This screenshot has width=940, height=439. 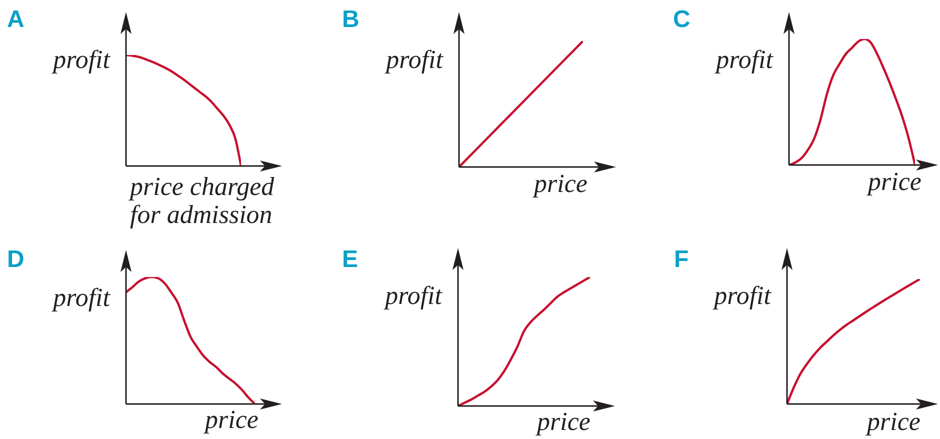 What do you see at coordinates (681, 259) in the screenshot?
I see `chart-title: F` at bounding box center [681, 259].